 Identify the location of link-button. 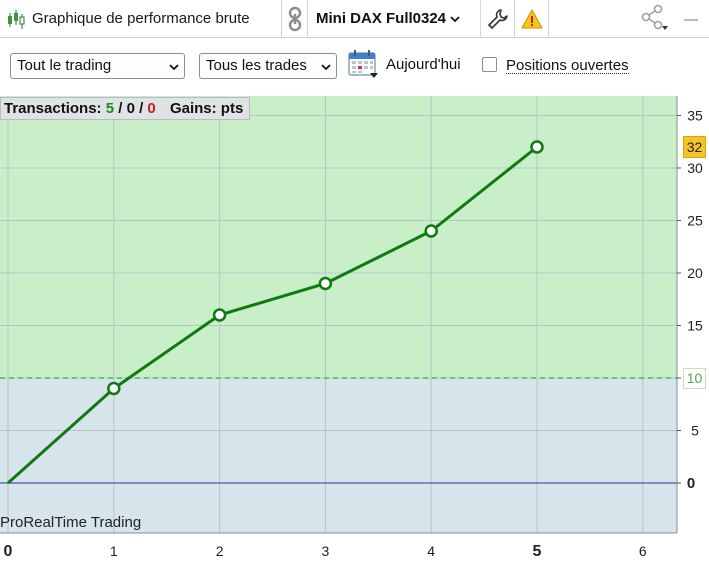
(295, 18).